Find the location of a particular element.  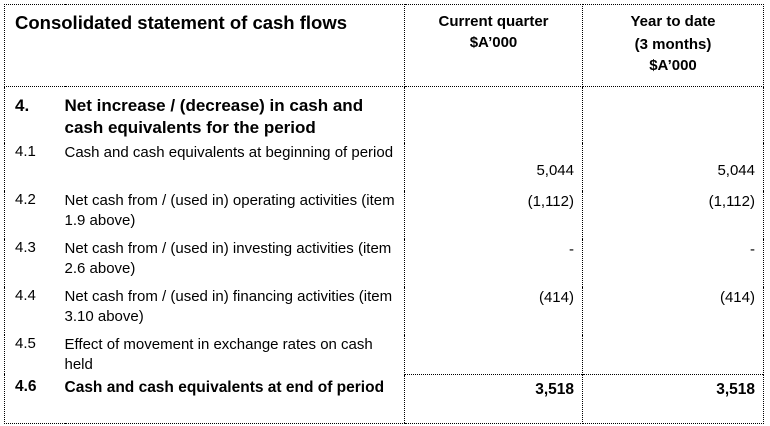

table-title: Consolidated statement of cash flows is located at coordinates (204, 45).